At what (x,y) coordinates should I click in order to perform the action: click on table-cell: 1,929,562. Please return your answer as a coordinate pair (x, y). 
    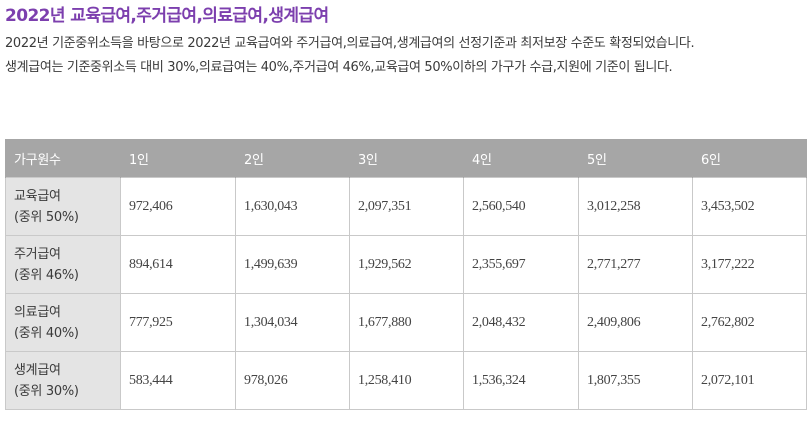
    Looking at the image, I should click on (406, 264).